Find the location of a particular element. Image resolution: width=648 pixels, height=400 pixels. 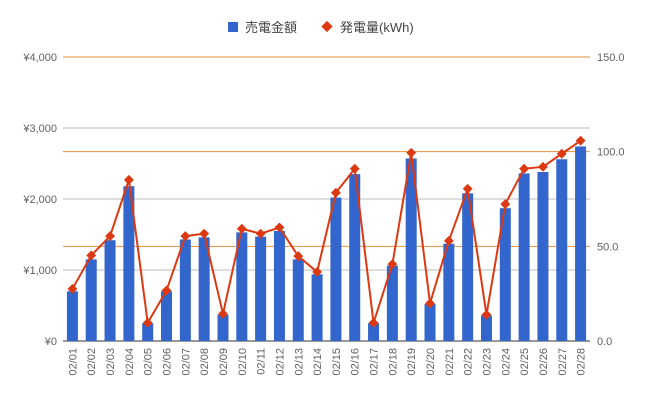

legend-item-sales: 売電金額 is located at coordinates (262, 27).